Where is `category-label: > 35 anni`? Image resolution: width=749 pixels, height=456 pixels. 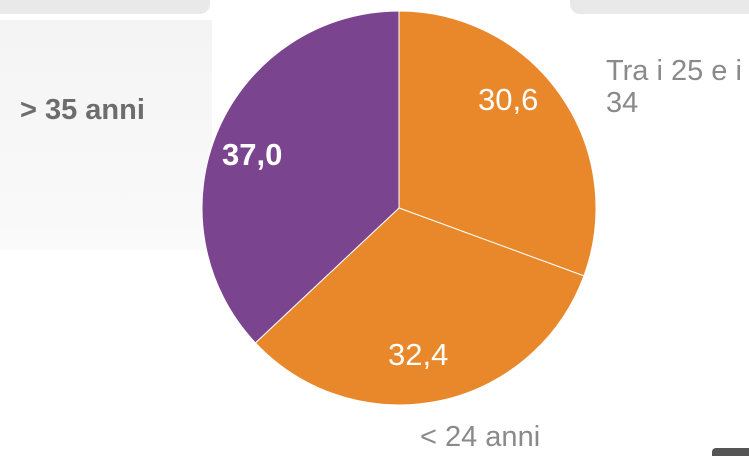 category-label: > 35 anni is located at coordinates (82, 110).